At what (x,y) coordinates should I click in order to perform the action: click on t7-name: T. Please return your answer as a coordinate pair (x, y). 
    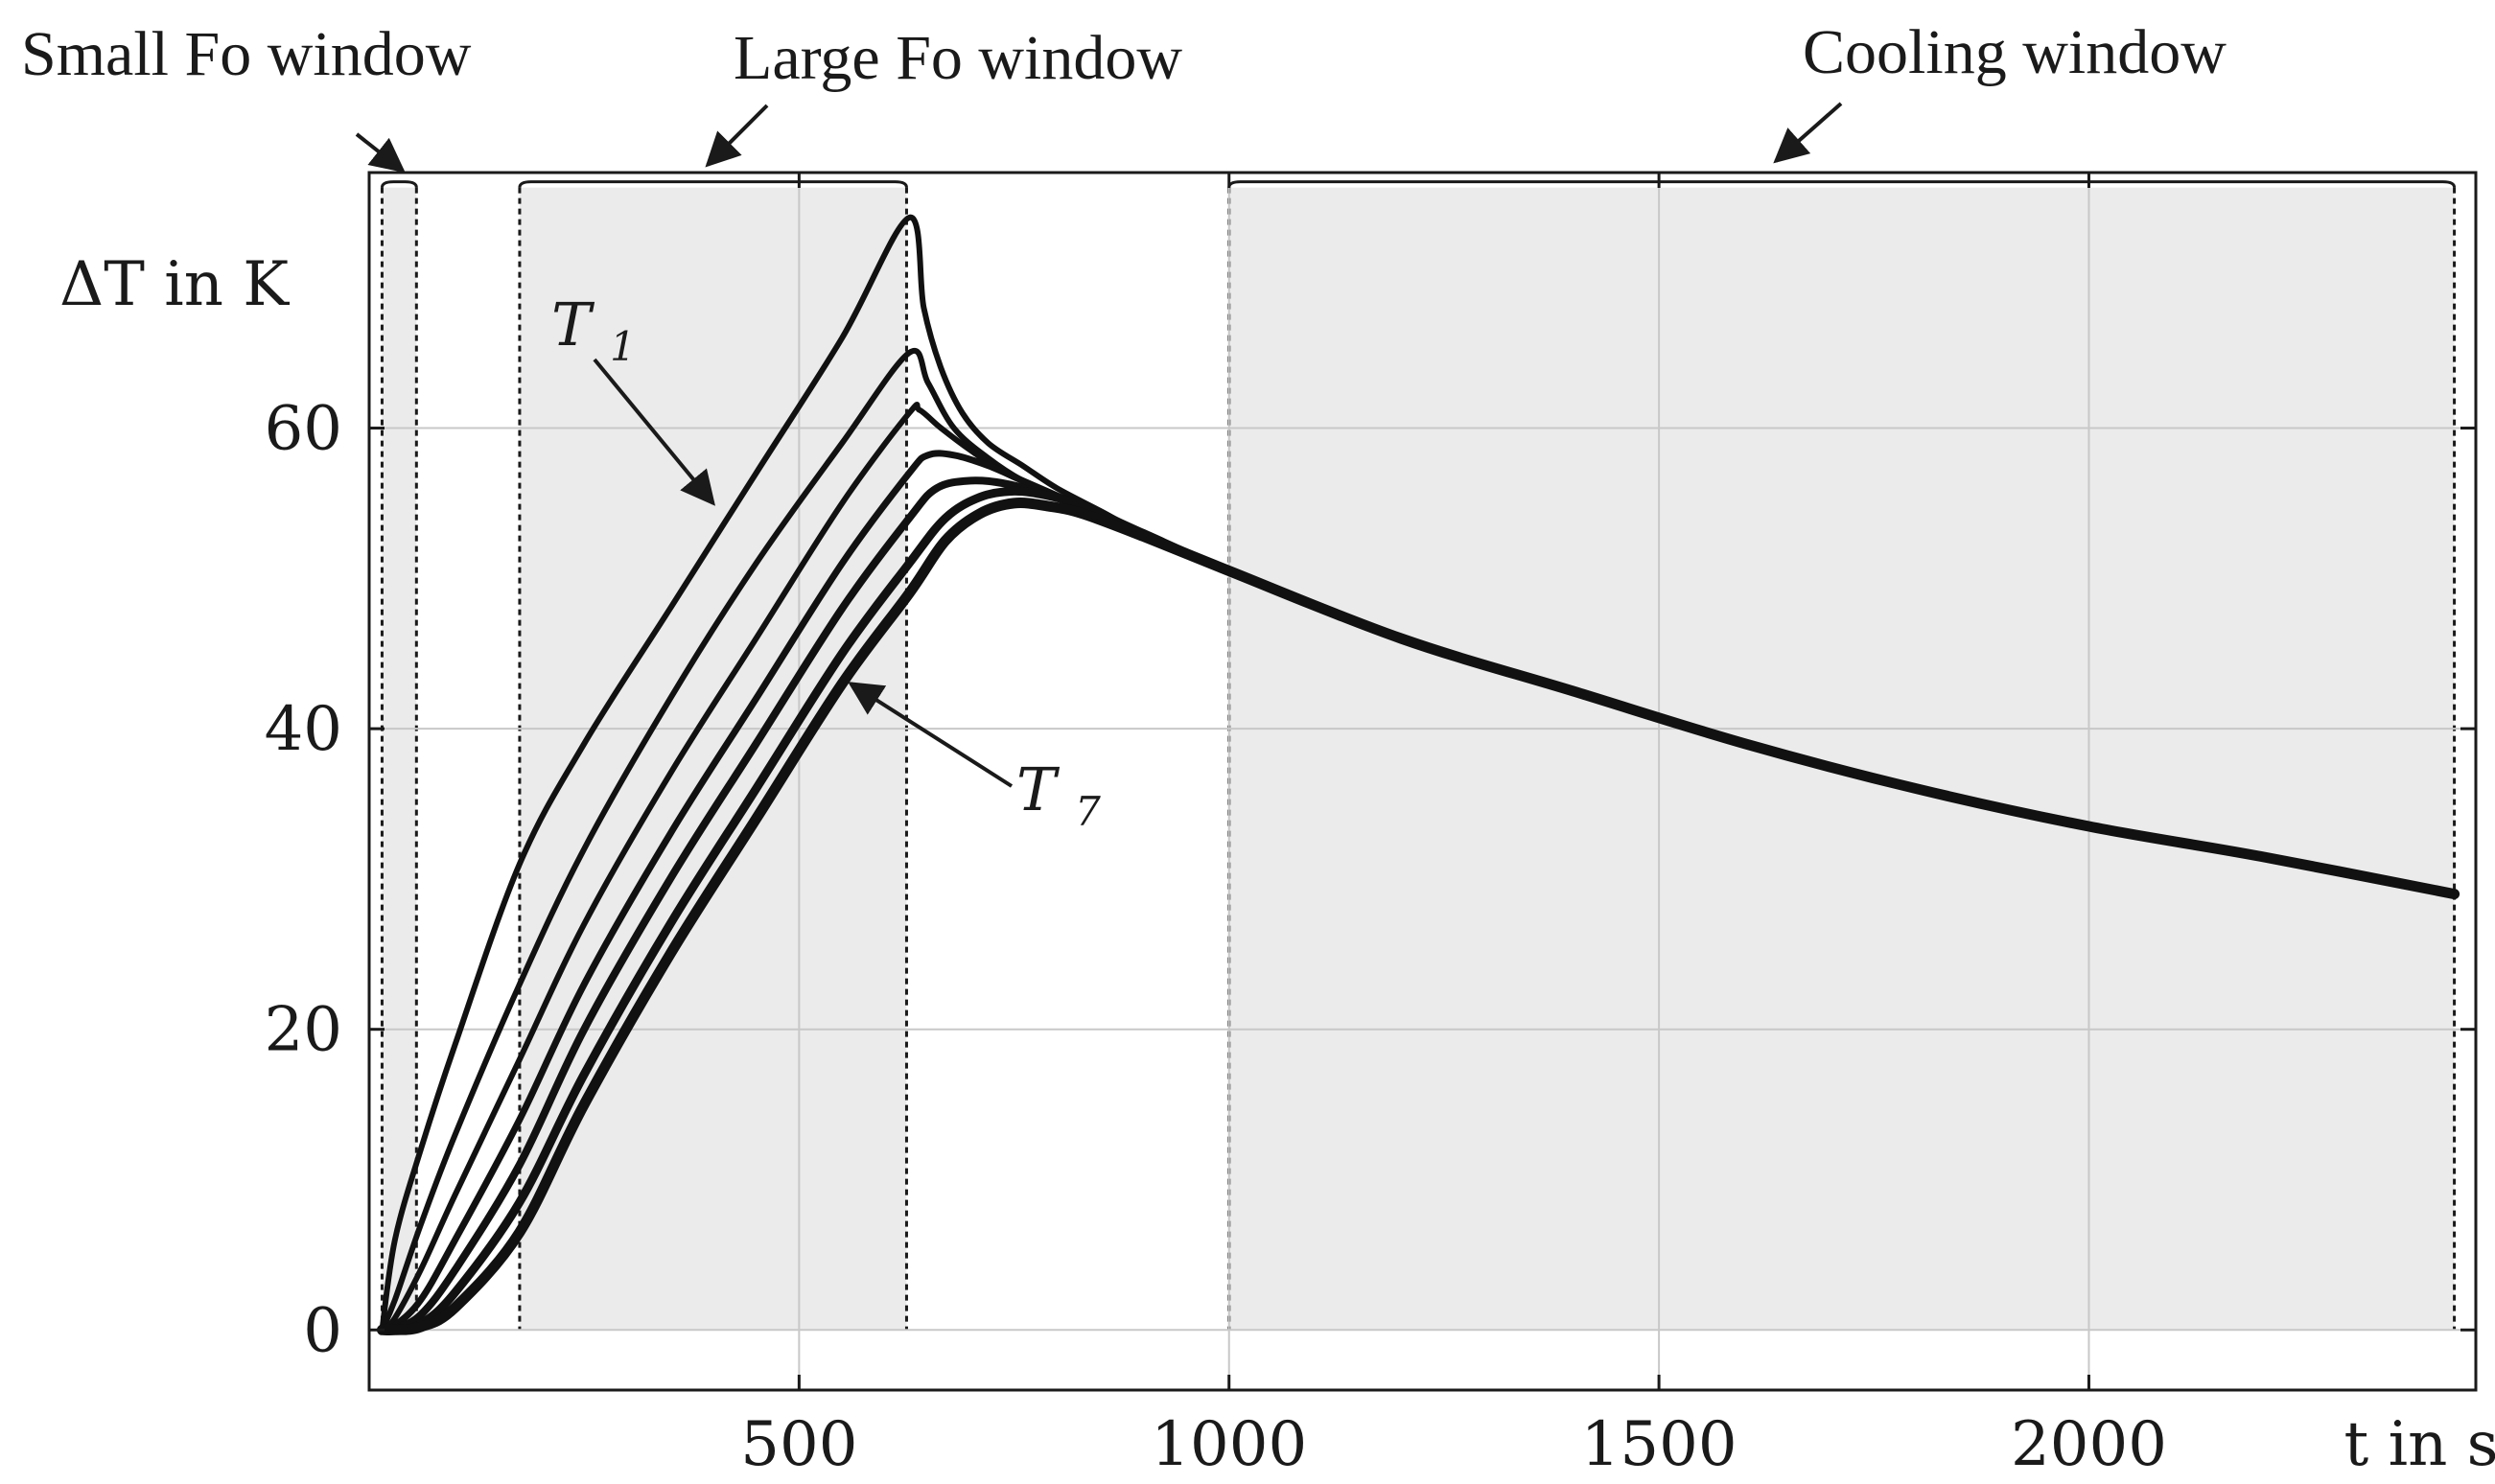
    Looking at the image, I should click on (1038, 789).